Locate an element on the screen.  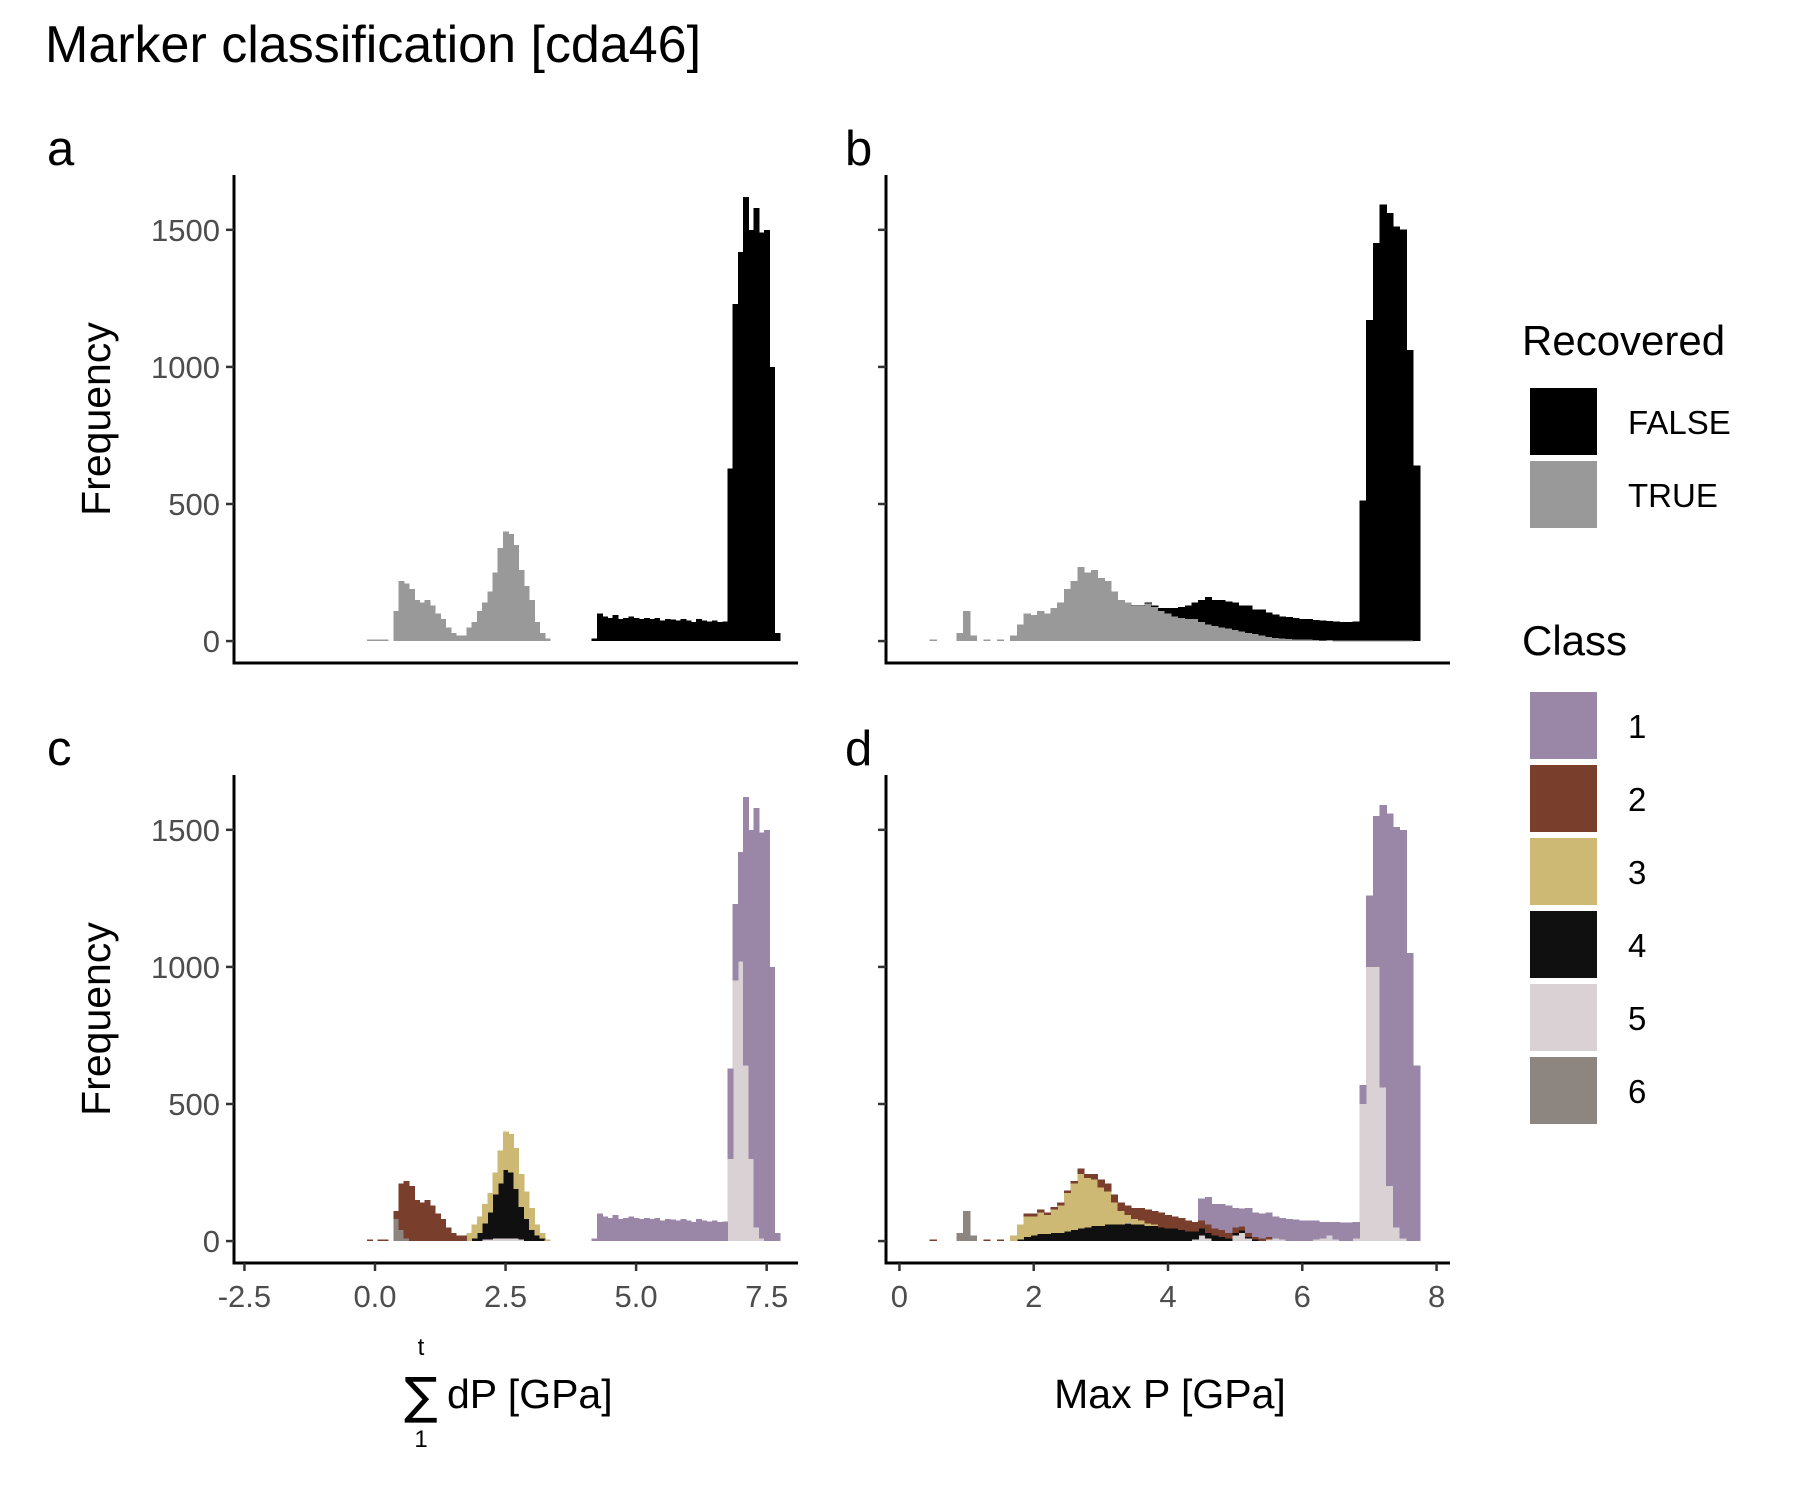
panel-tag-a: a is located at coordinates (61, 149).